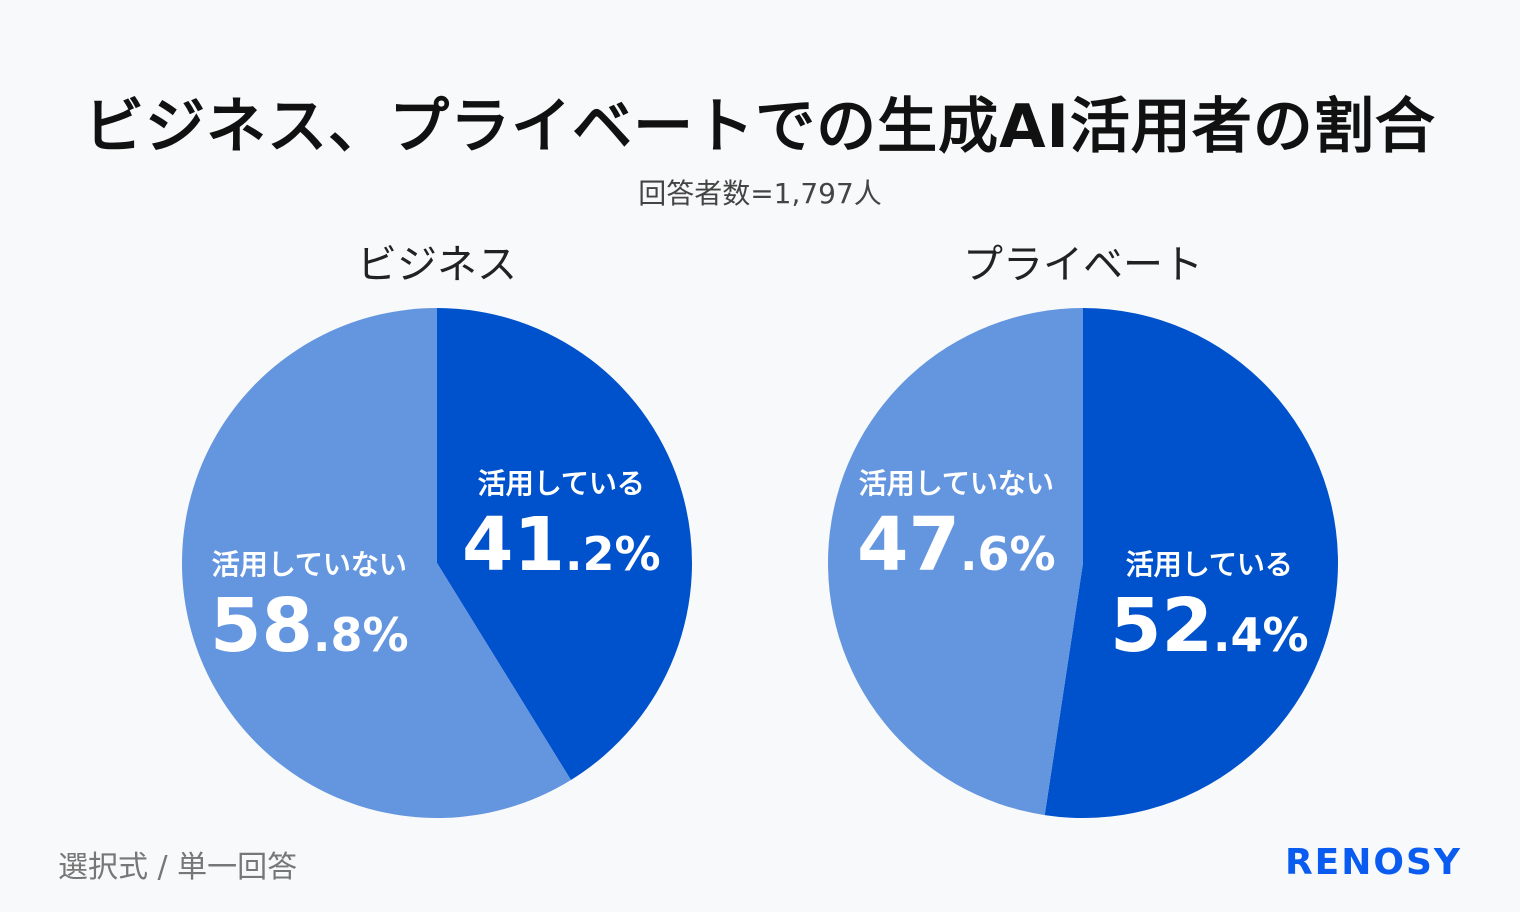 Image resolution: width=1520 pixels, height=912 pixels. What do you see at coordinates (760, 193) in the screenshot?
I see `chart-subtitle: 回答者数=1,797人` at bounding box center [760, 193].